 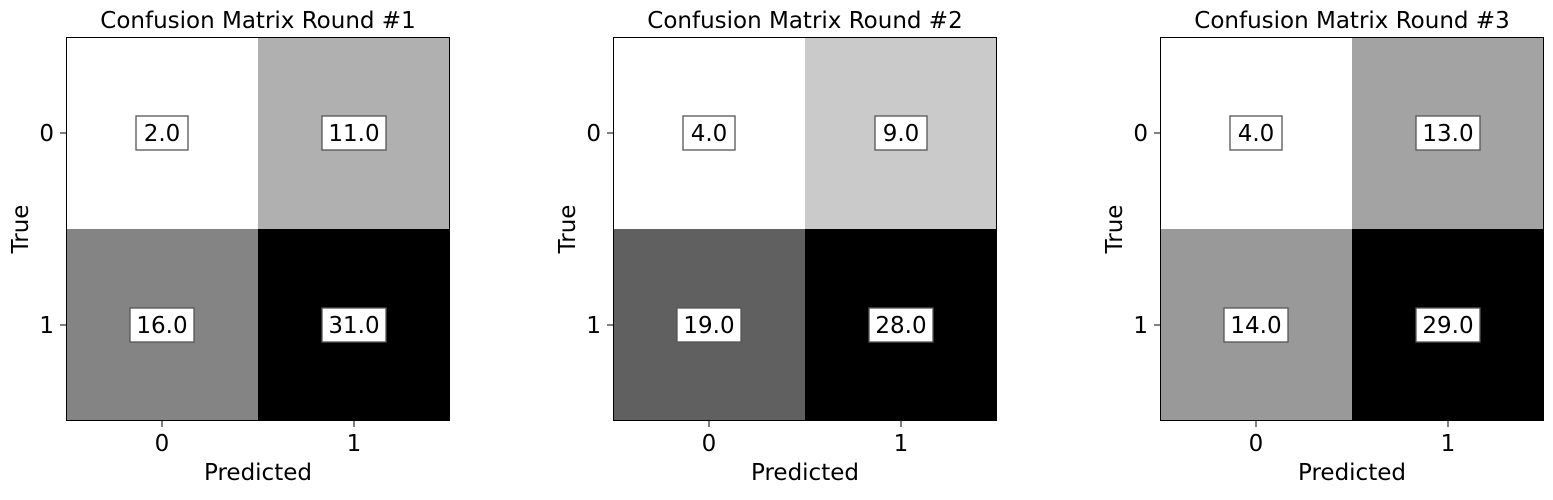 I want to click on cell-value-label: 13.0, so click(x=1447, y=134).